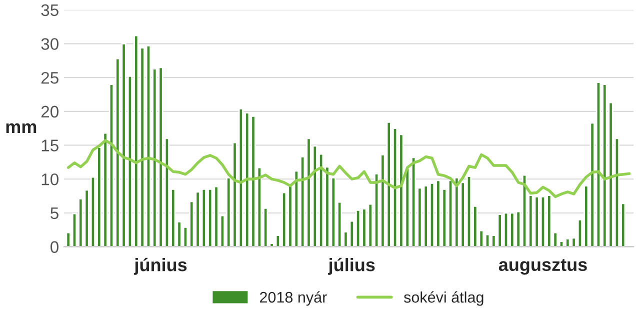  What do you see at coordinates (160, 266) in the screenshot?
I see `x-tick-label: június` at bounding box center [160, 266].